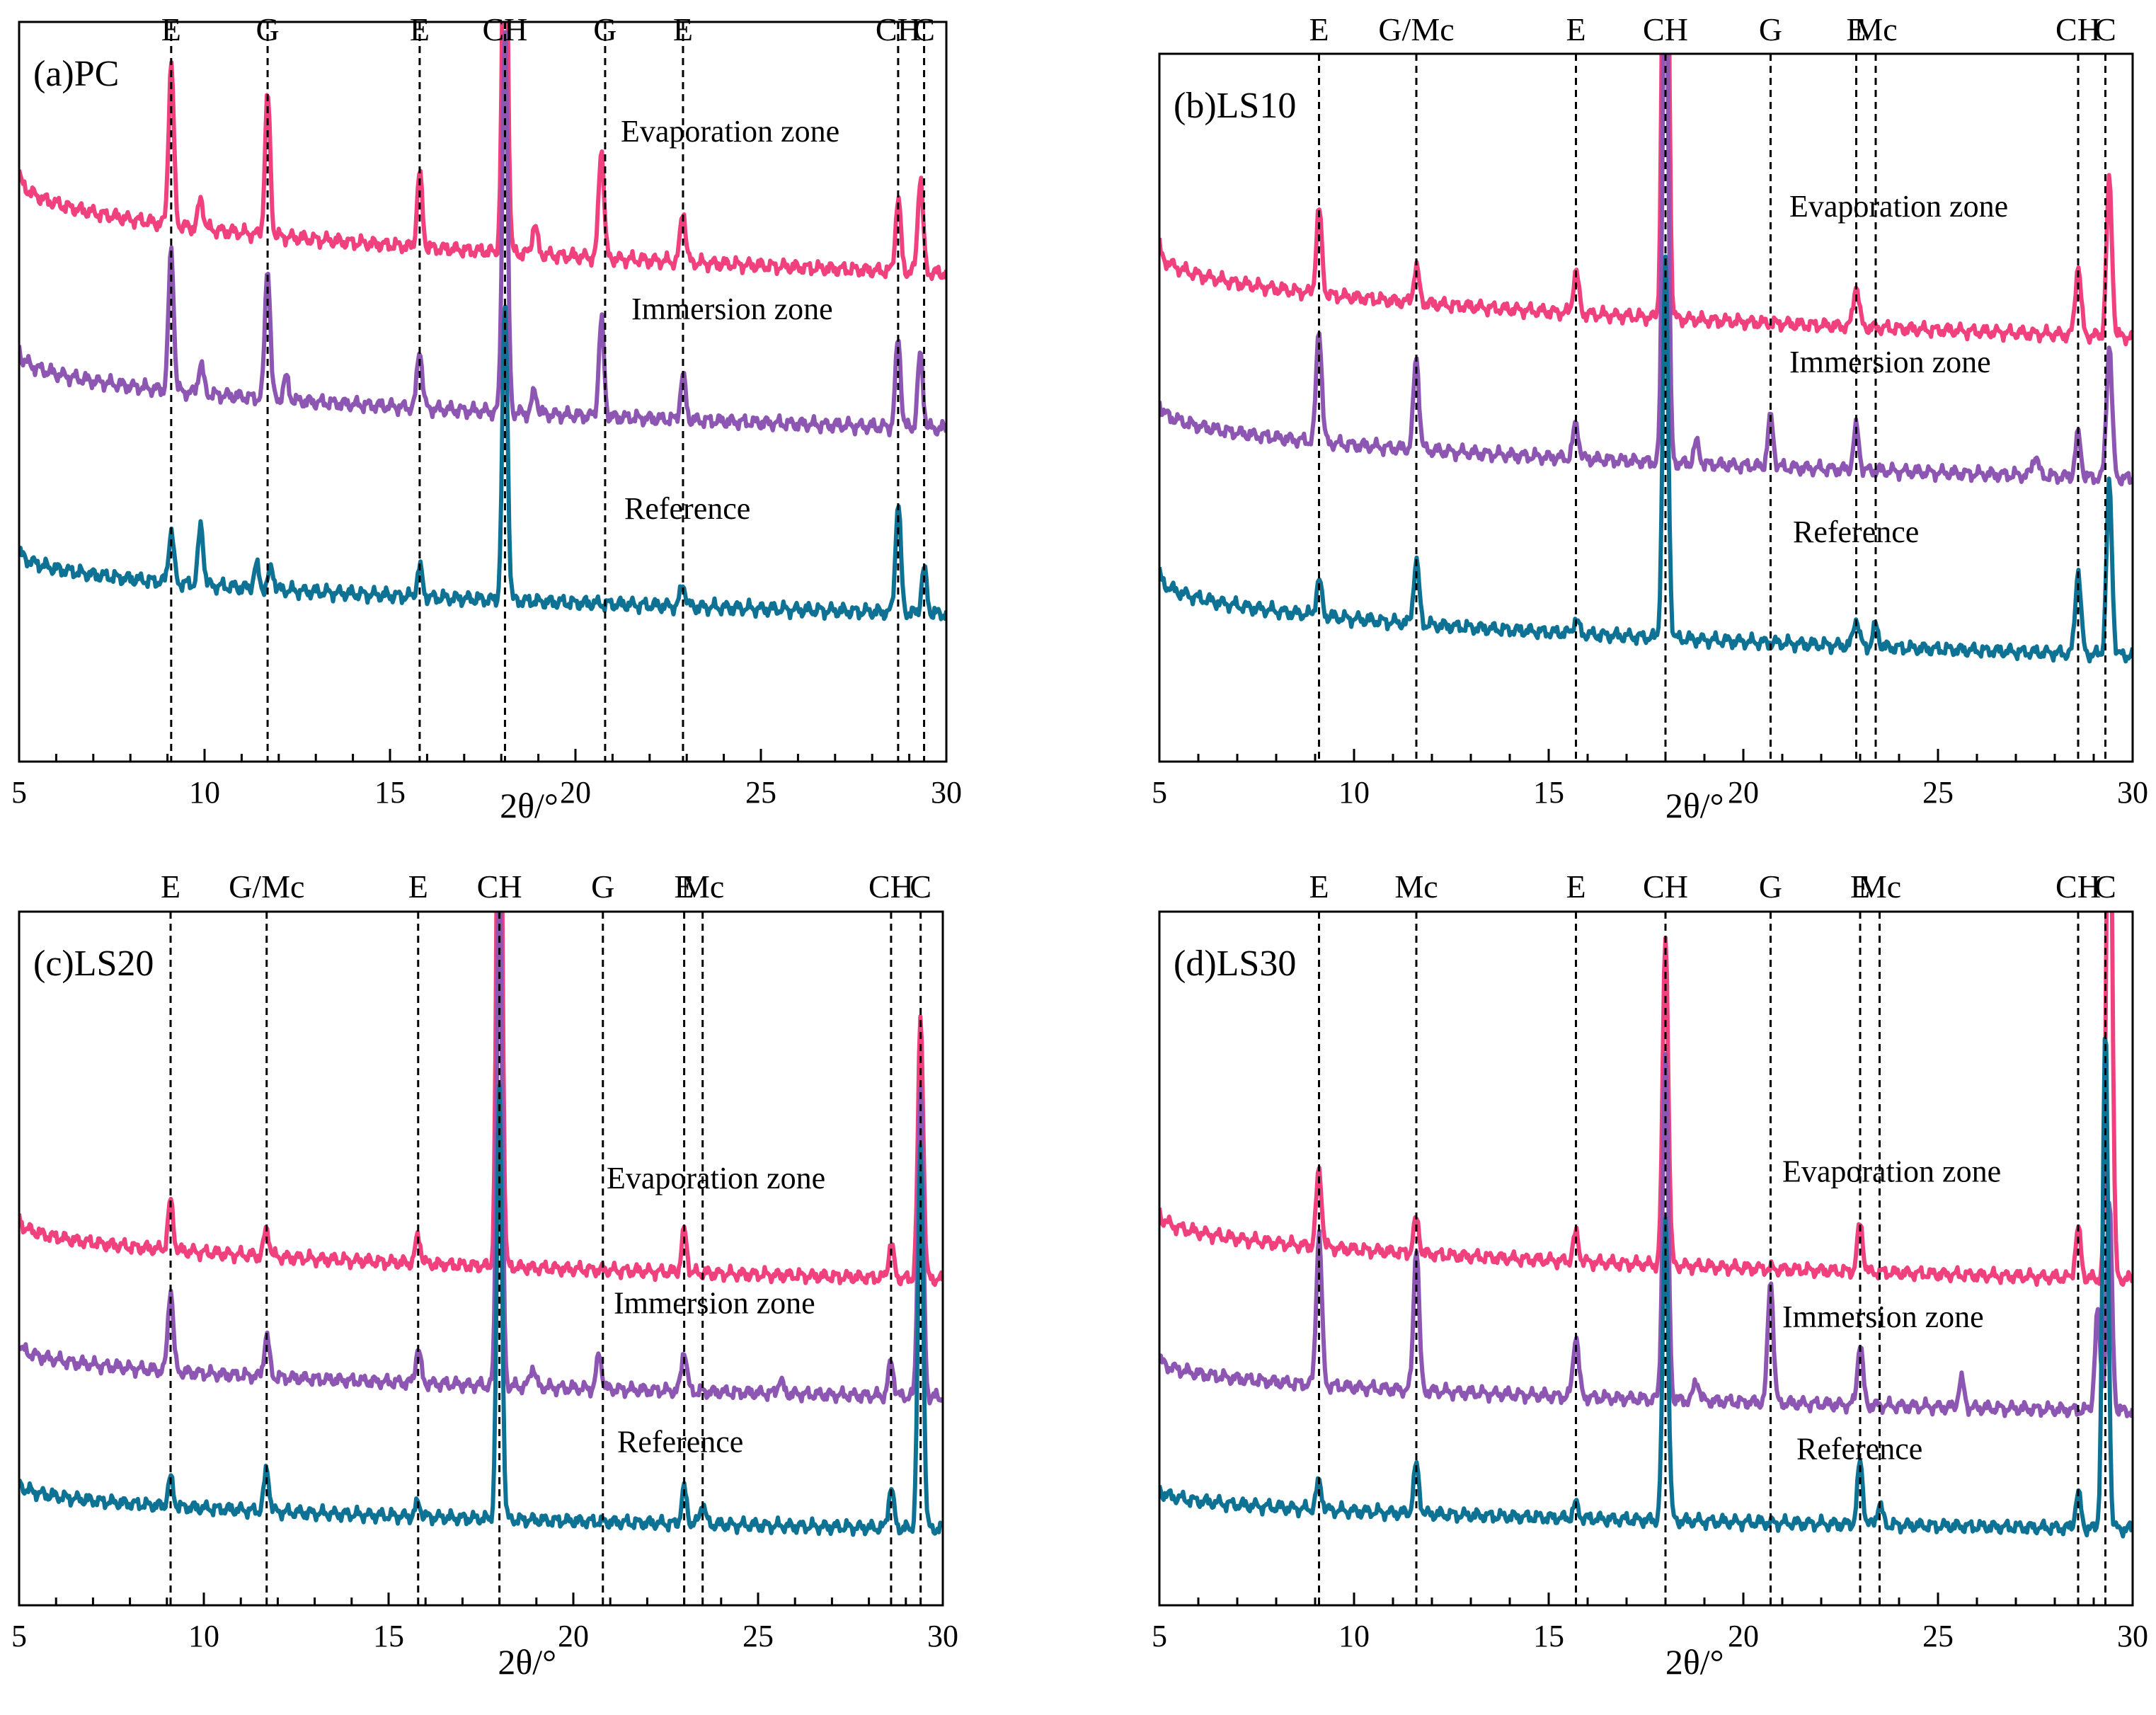 This screenshot has width=2156, height=1715. Describe the element at coordinates (1235, 106) in the screenshot. I see `panel-label: (b)LS10` at that location.